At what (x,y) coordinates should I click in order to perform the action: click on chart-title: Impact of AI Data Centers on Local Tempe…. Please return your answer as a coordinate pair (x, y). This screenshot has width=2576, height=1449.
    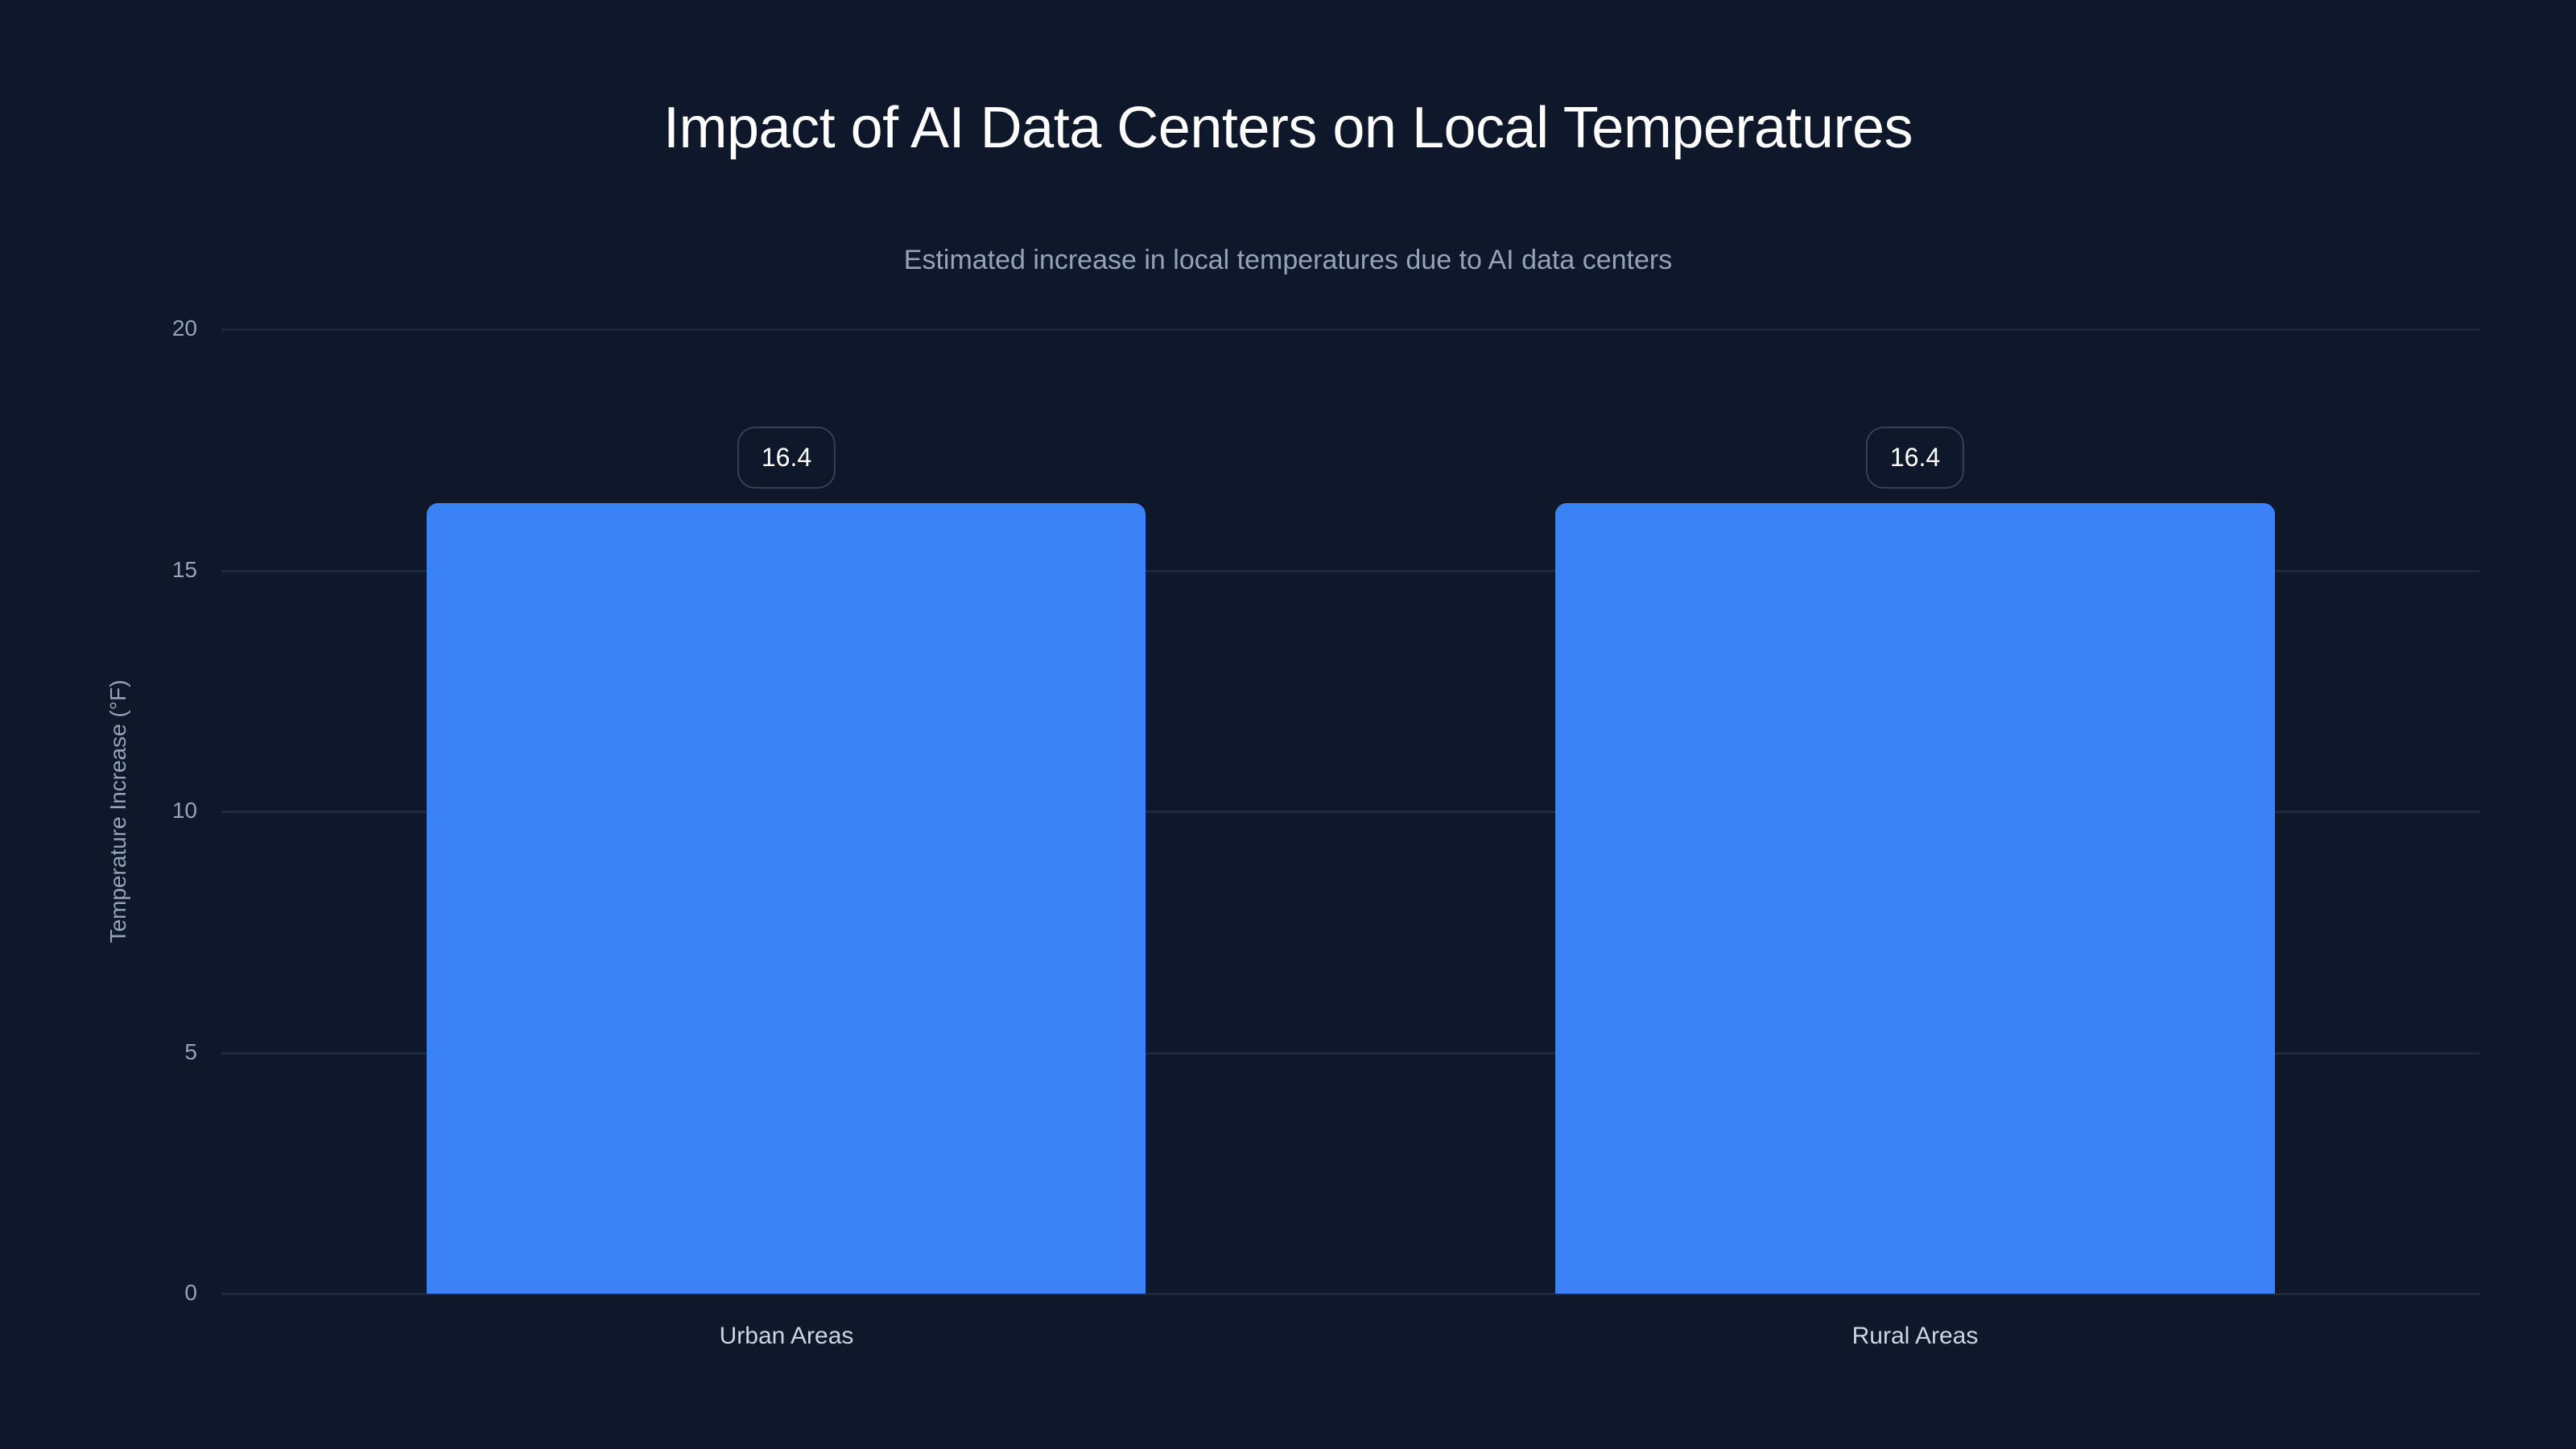
    Looking at the image, I should click on (1288, 128).